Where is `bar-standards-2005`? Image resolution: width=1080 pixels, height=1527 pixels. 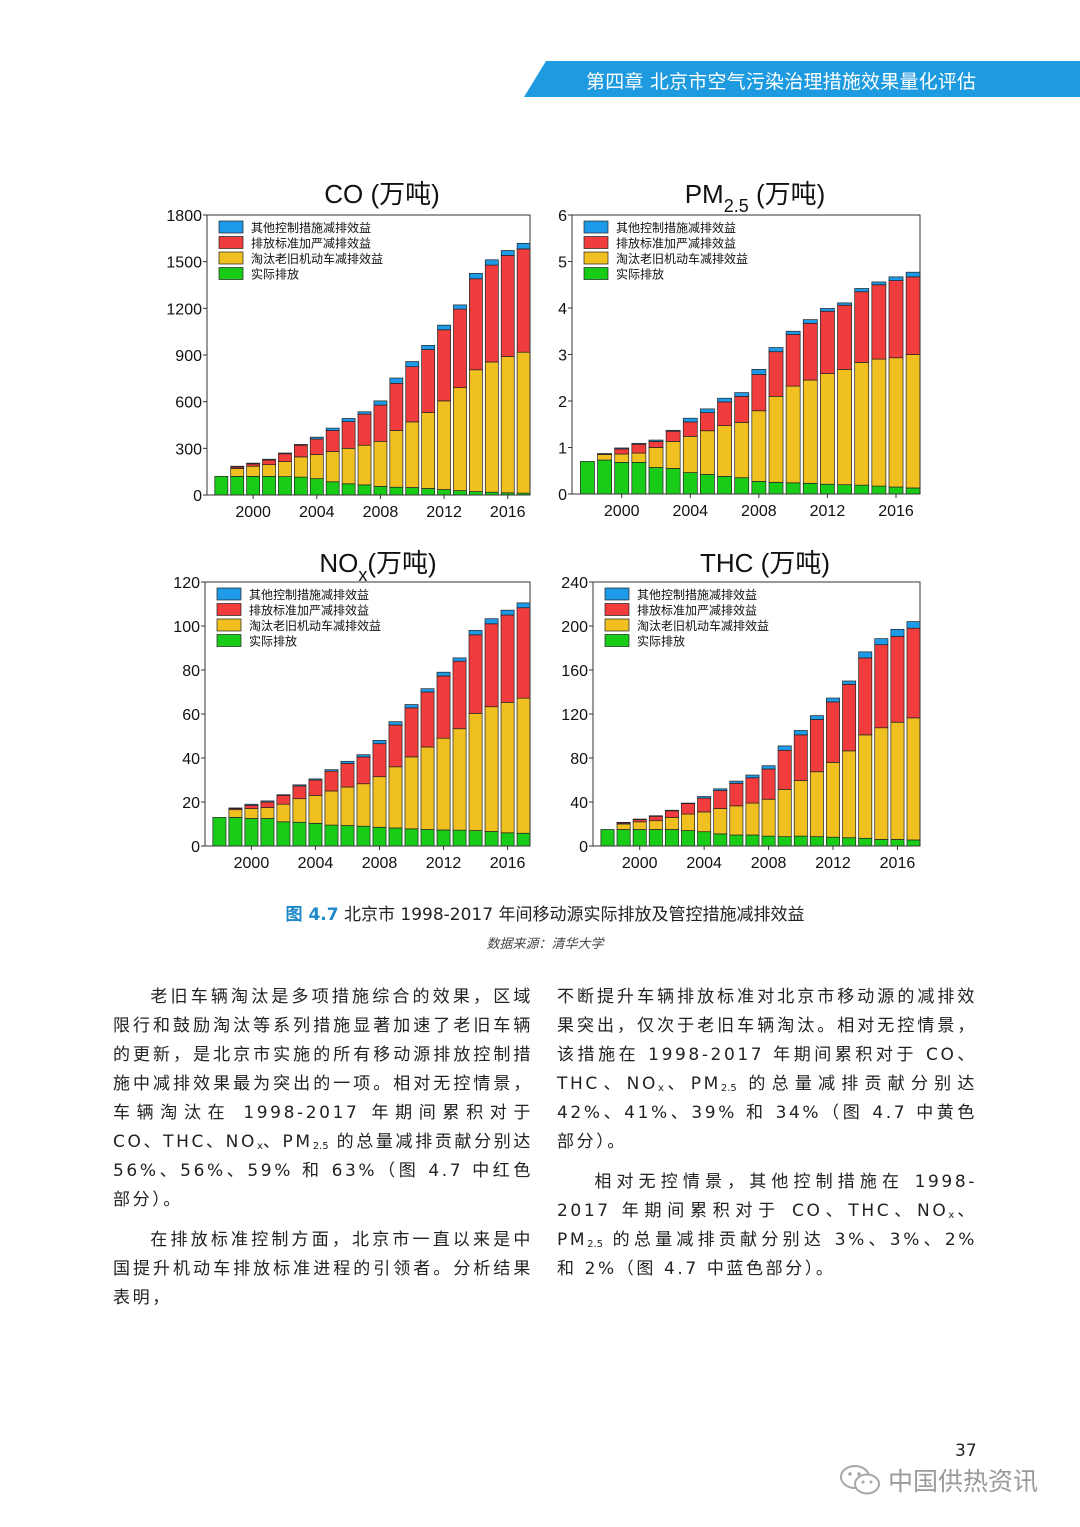 bar-standards-2005 is located at coordinates (707, 422).